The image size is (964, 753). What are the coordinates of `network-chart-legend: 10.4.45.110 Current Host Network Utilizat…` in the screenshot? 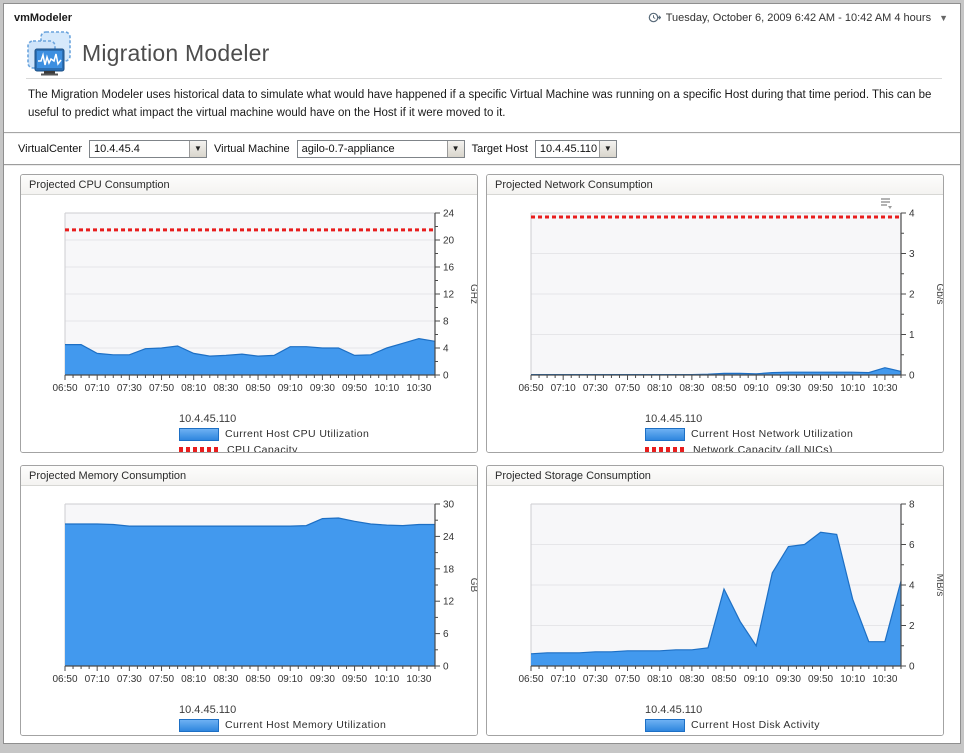 It's located at (794, 432).